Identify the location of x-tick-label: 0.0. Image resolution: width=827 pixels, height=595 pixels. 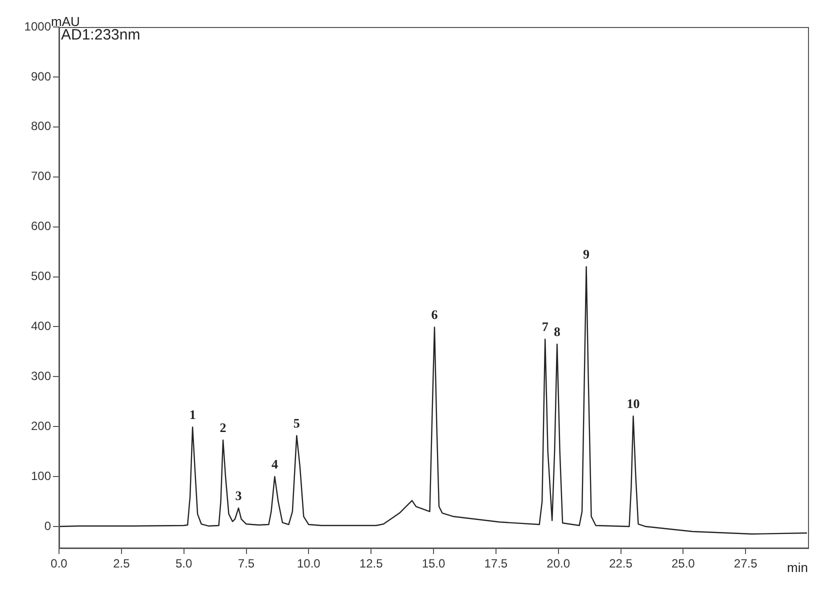
(59, 563).